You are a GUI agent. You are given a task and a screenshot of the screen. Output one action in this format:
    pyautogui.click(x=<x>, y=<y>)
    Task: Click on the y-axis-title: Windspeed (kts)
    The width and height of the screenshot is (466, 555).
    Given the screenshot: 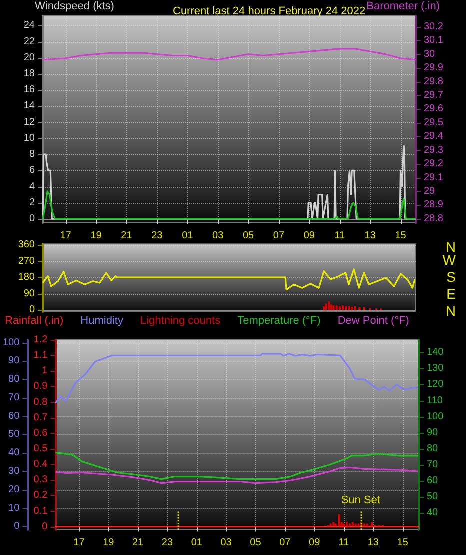 What is the action you would take?
    pyautogui.click(x=74, y=6)
    